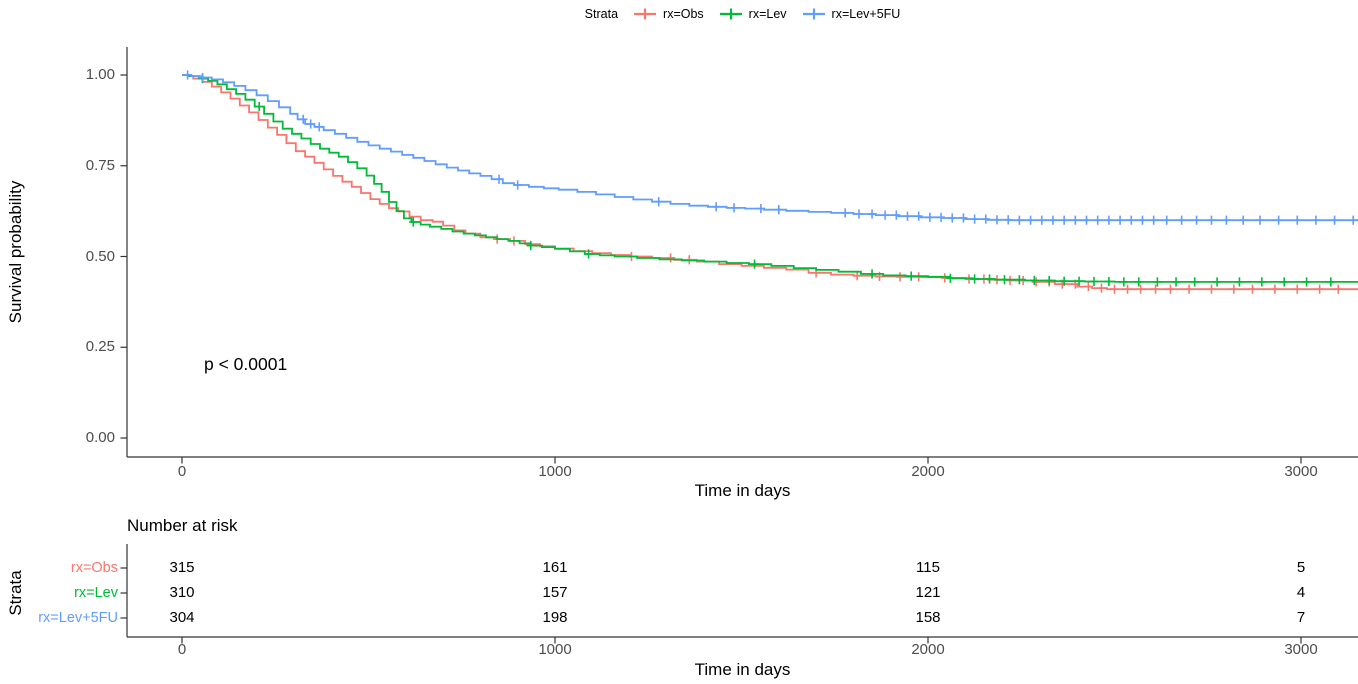 The height and width of the screenshot is (684, 1358). What do you see at coordinates (182, 567) in the screenshot?
I see `risk-value: 315` at bounding box center [182, 567].